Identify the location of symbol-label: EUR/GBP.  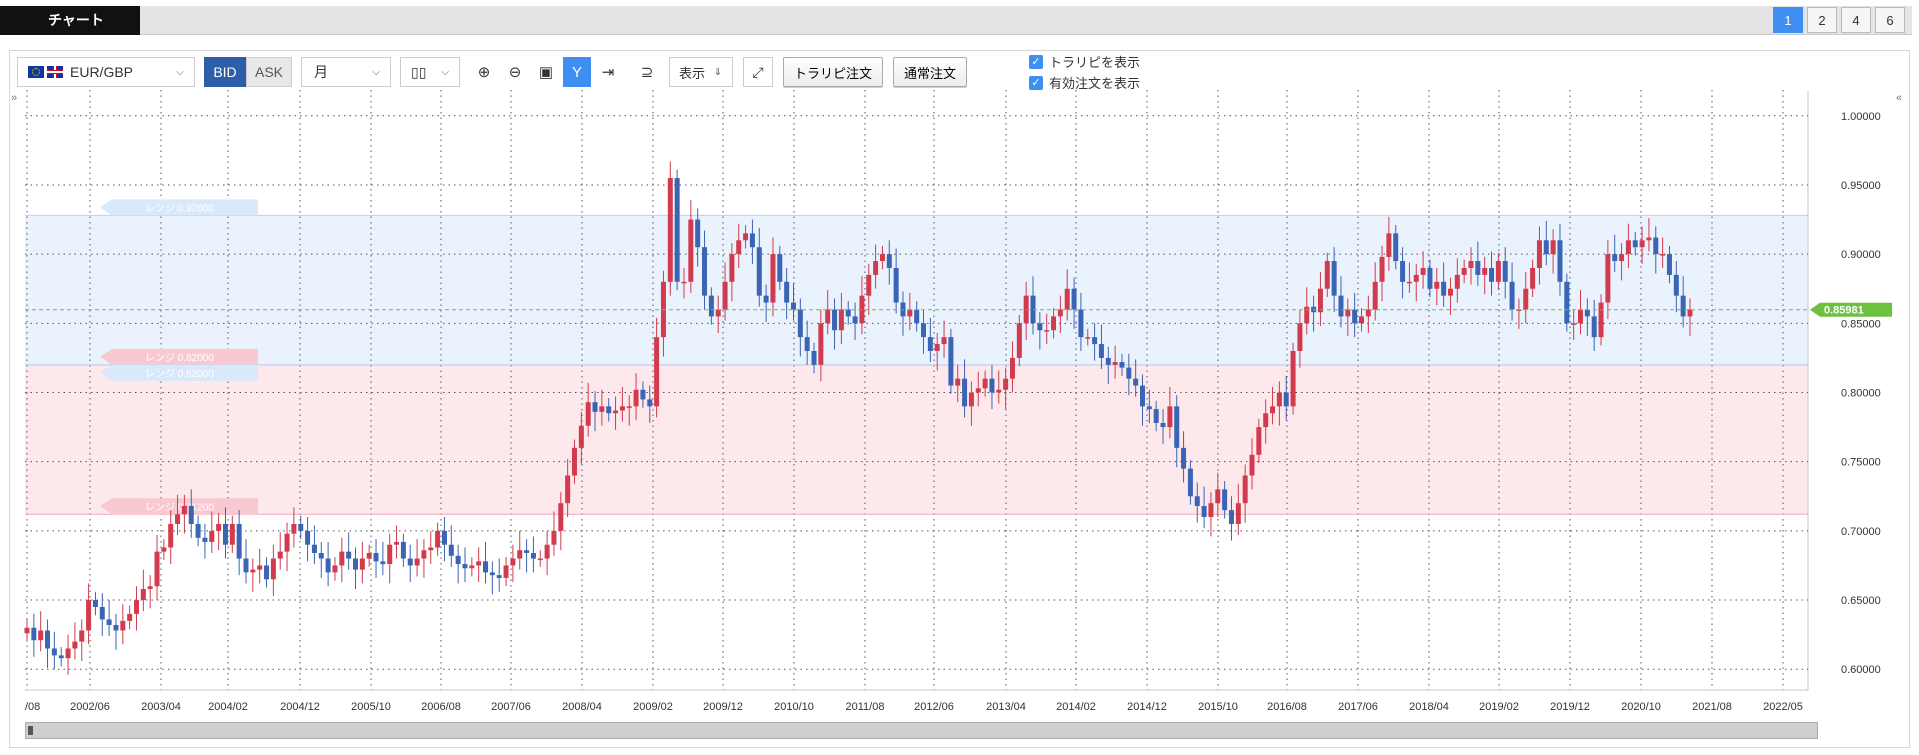
(102, 72).